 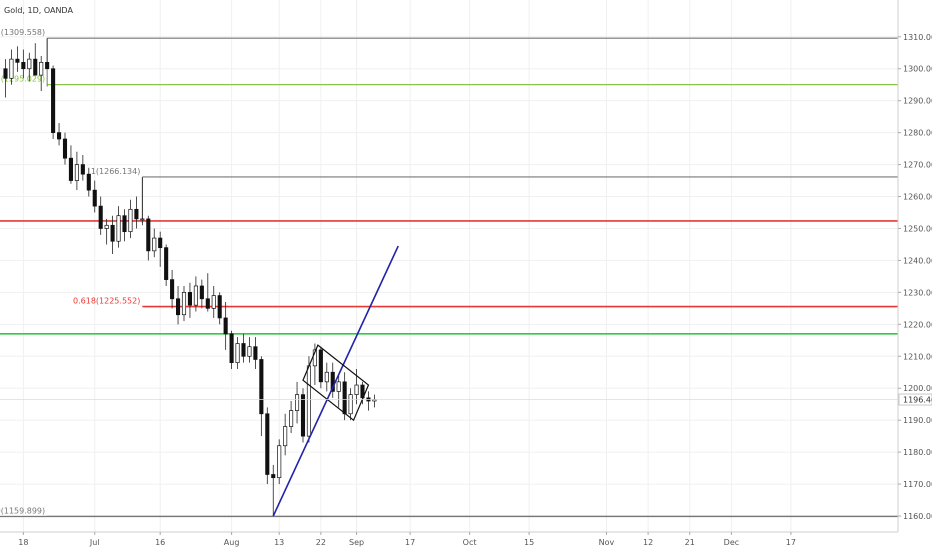 I want to click on price-tick-label: 1260.000, so click(x=917, y=197).